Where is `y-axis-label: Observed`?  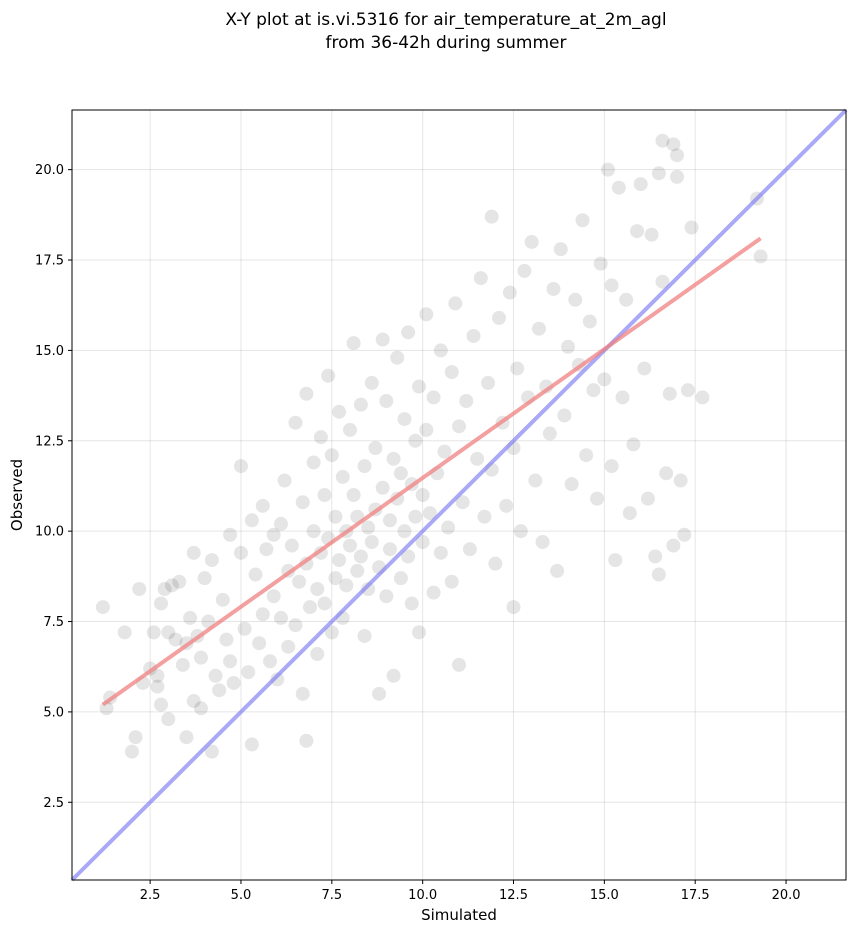
y-axis-label: Observed is located at coordinates (17, 495).